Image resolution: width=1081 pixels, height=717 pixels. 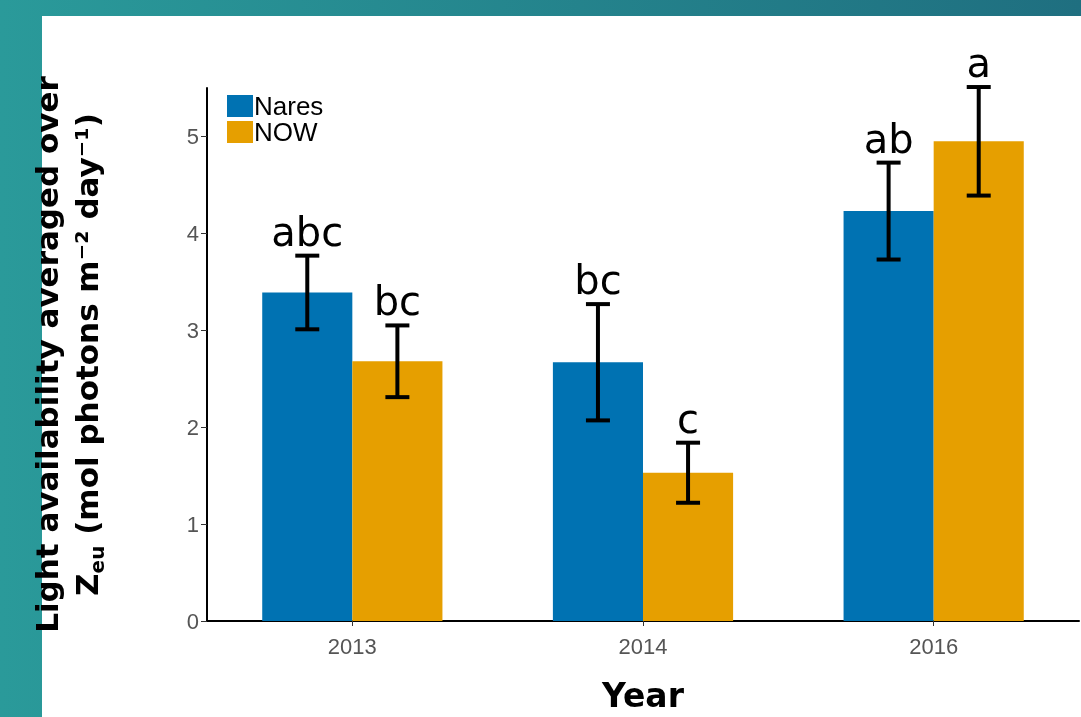 I want to click on x-tick-label: 2016, so click(x=934, y=646).